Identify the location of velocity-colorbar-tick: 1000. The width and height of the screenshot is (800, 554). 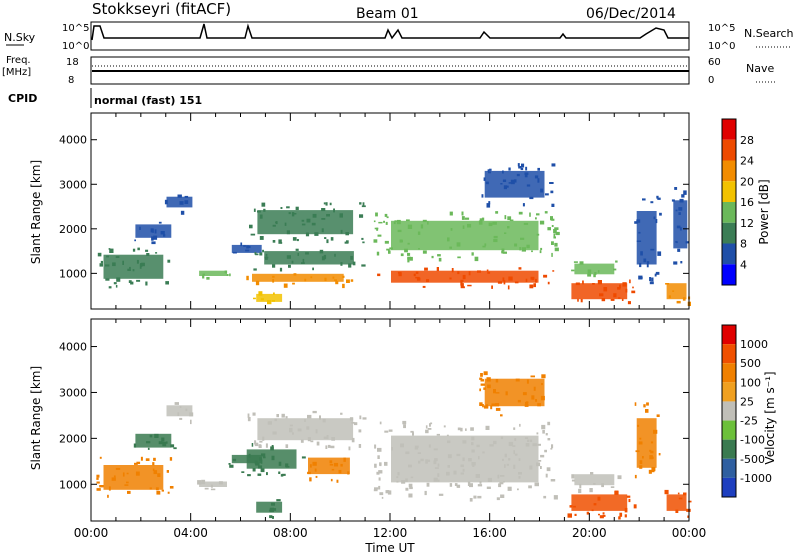
(754, 344).